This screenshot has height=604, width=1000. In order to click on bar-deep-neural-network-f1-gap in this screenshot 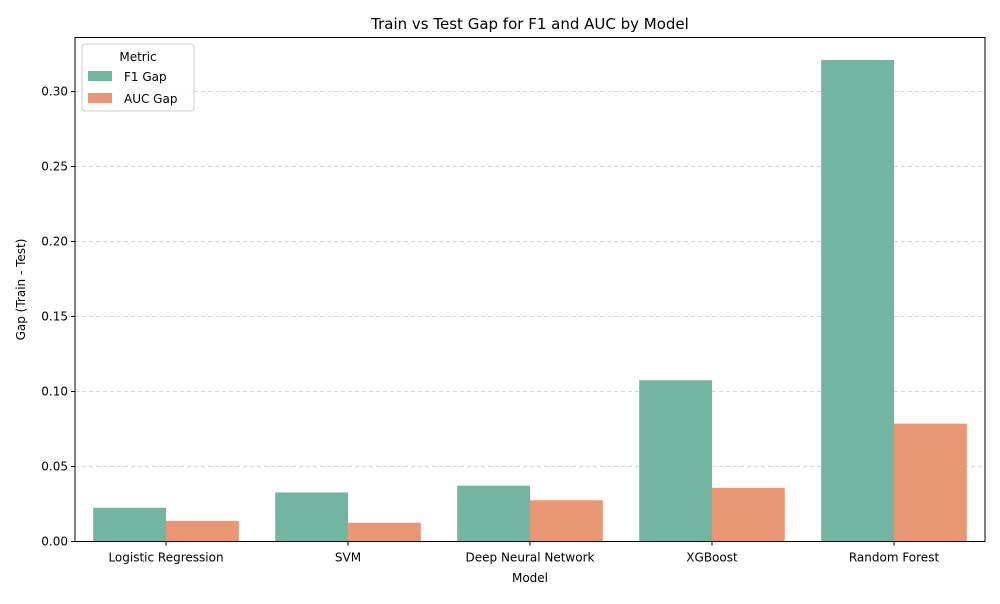, I will do `click(493, 513)`.